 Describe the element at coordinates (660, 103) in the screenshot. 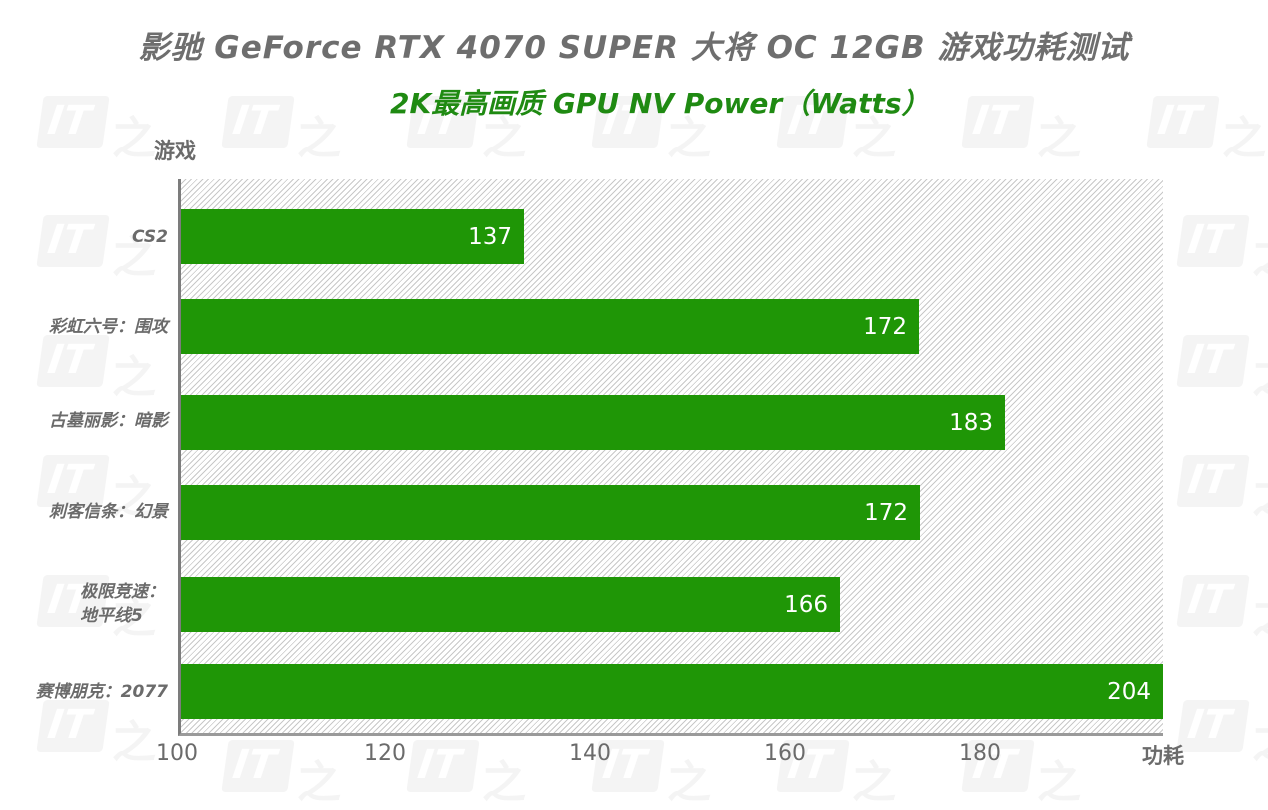

I see `chart-subtitle: 2K最高画质 GPU NV Power（Watts）` at that location.